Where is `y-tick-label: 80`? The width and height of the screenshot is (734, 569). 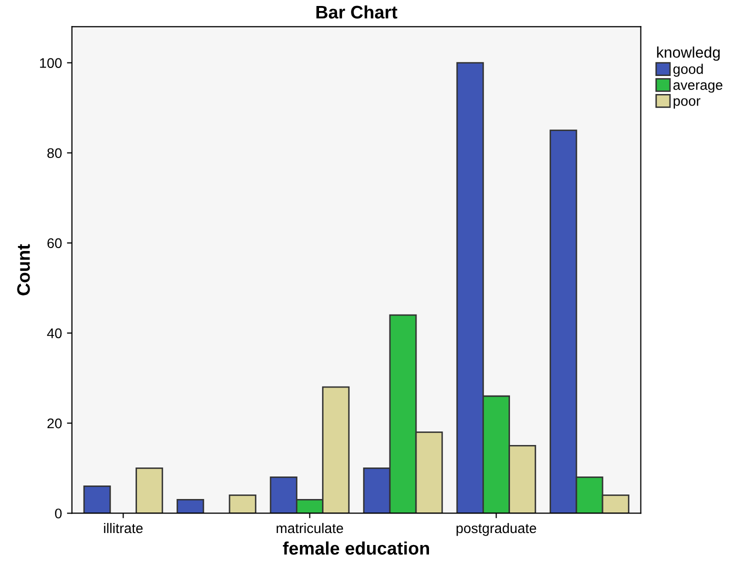 y-tick-label: 80 is located at coordinates (54, 153).